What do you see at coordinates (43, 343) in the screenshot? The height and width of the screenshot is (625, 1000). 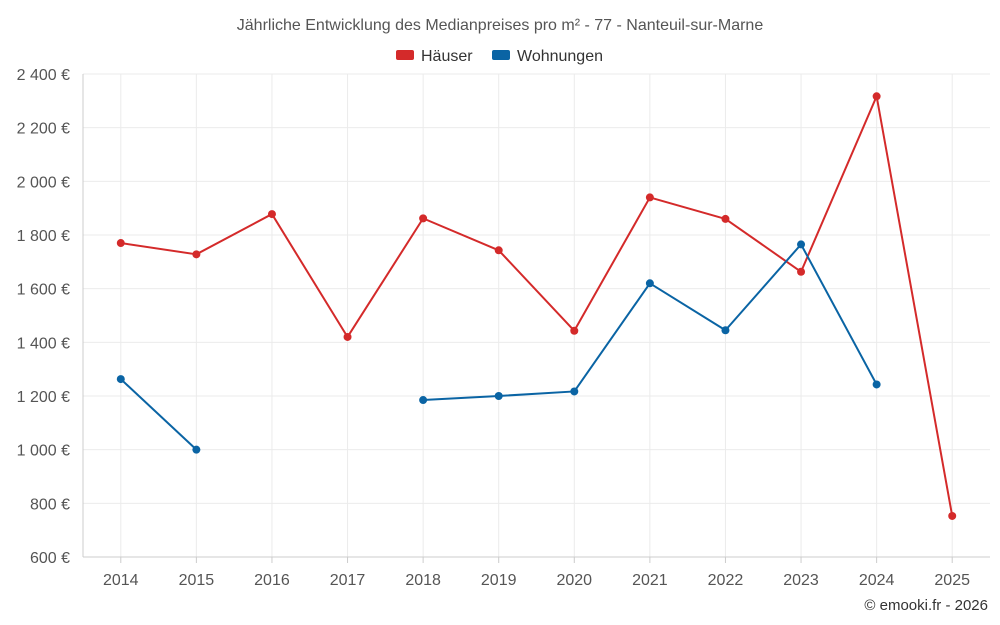 I see `y-tick-label: 1 400 €` at bounding box center [43, 343].